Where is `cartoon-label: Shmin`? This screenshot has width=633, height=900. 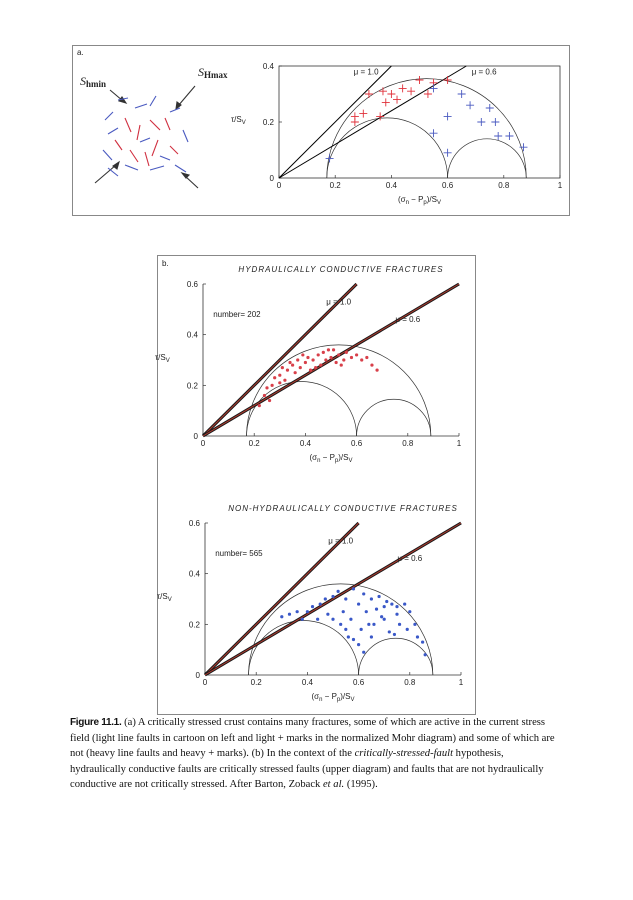
cartoon-label: Shmin is located at coordinates (93, 81).